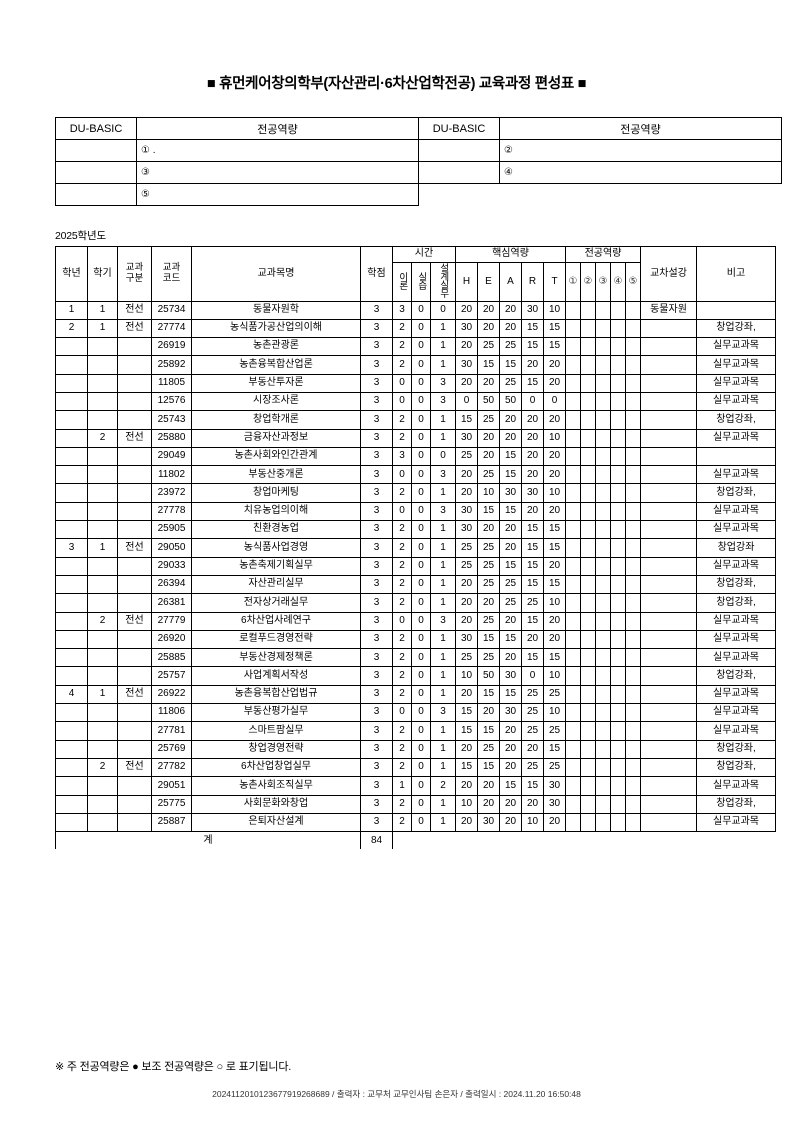 Image resolution: width=793 pixels, height=1121 pixels. What do you see at coordinates (276, 329) in the screenshot?
I see `cell-subject-name: 농식품가공산업의이해` at bounding box center [276, 329].